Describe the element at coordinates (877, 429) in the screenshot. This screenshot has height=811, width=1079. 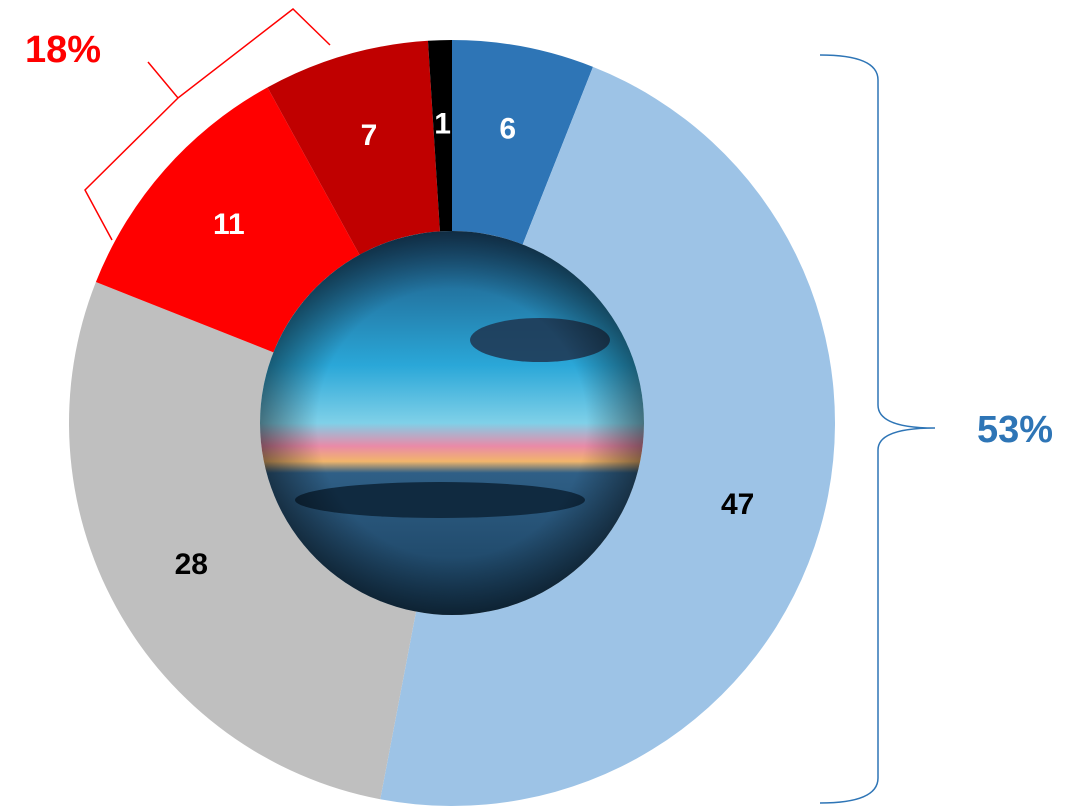
I see `bracket-blue` at that location.